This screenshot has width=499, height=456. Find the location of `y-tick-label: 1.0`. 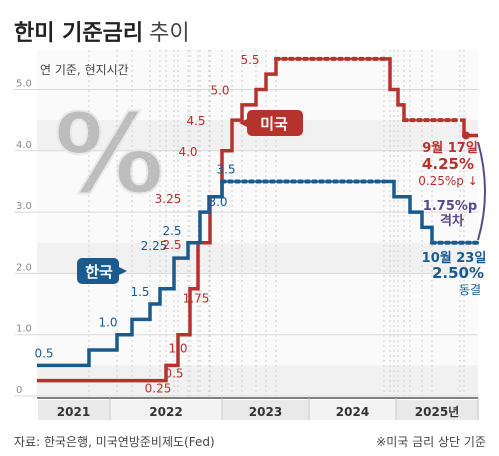

y-tick-label: 1.0 is located at coordinates (24, 329).